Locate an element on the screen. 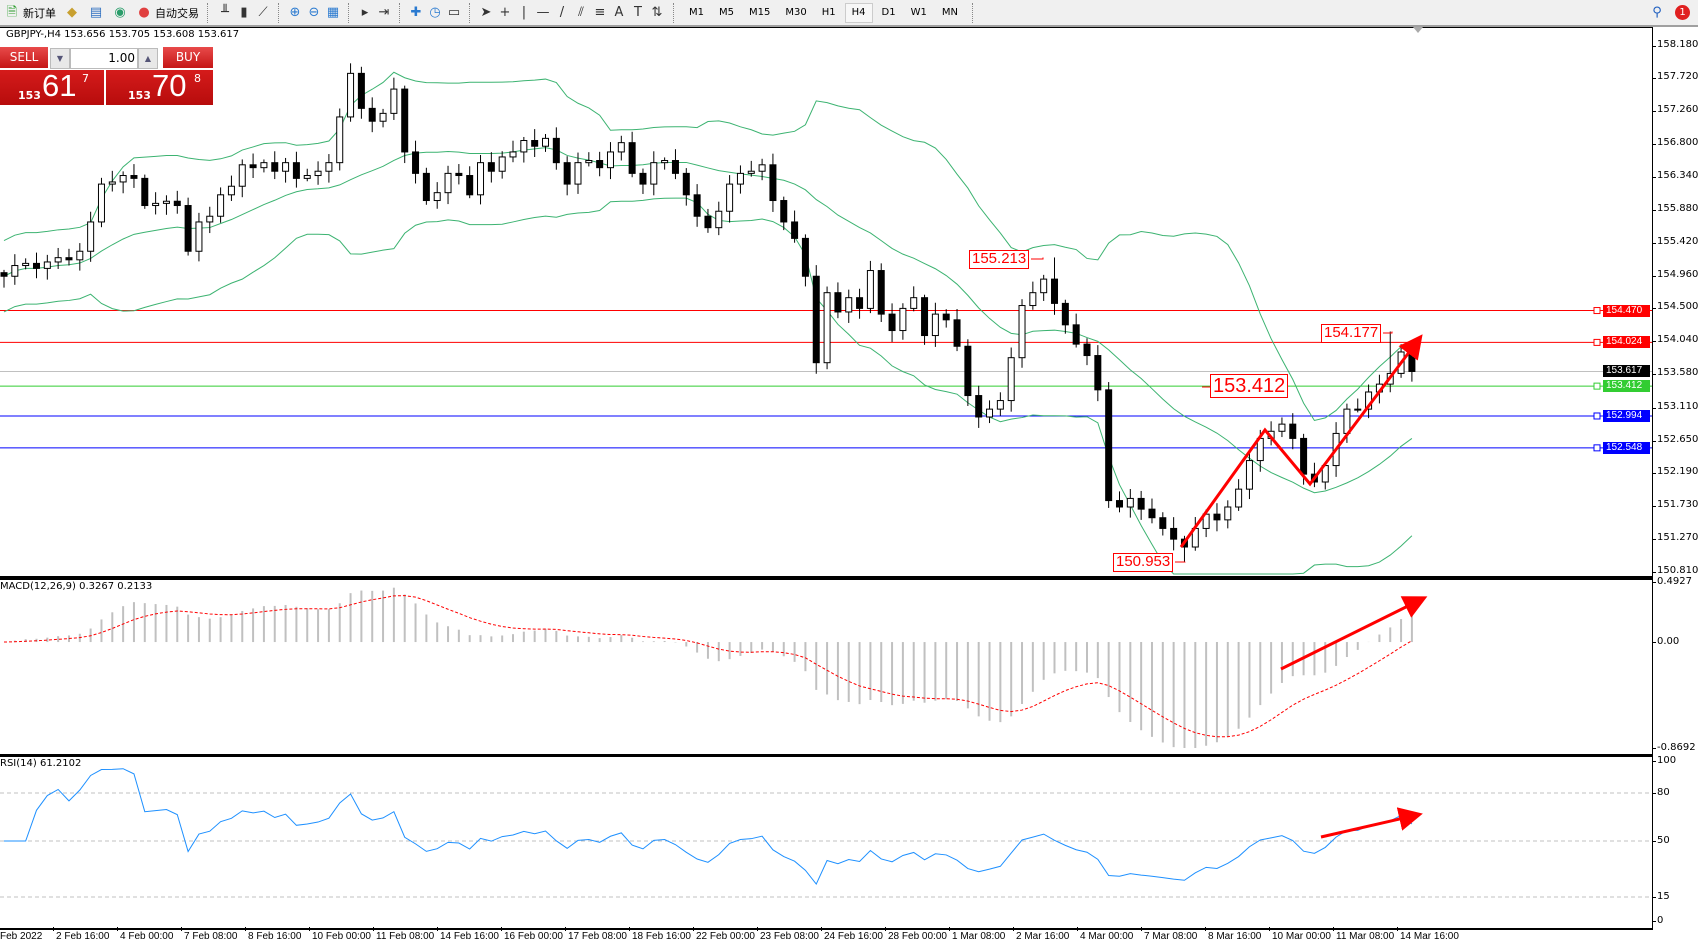 The image size is (1698, 947). buy-price: 153 70 8 is located at coordinates (159, 86).